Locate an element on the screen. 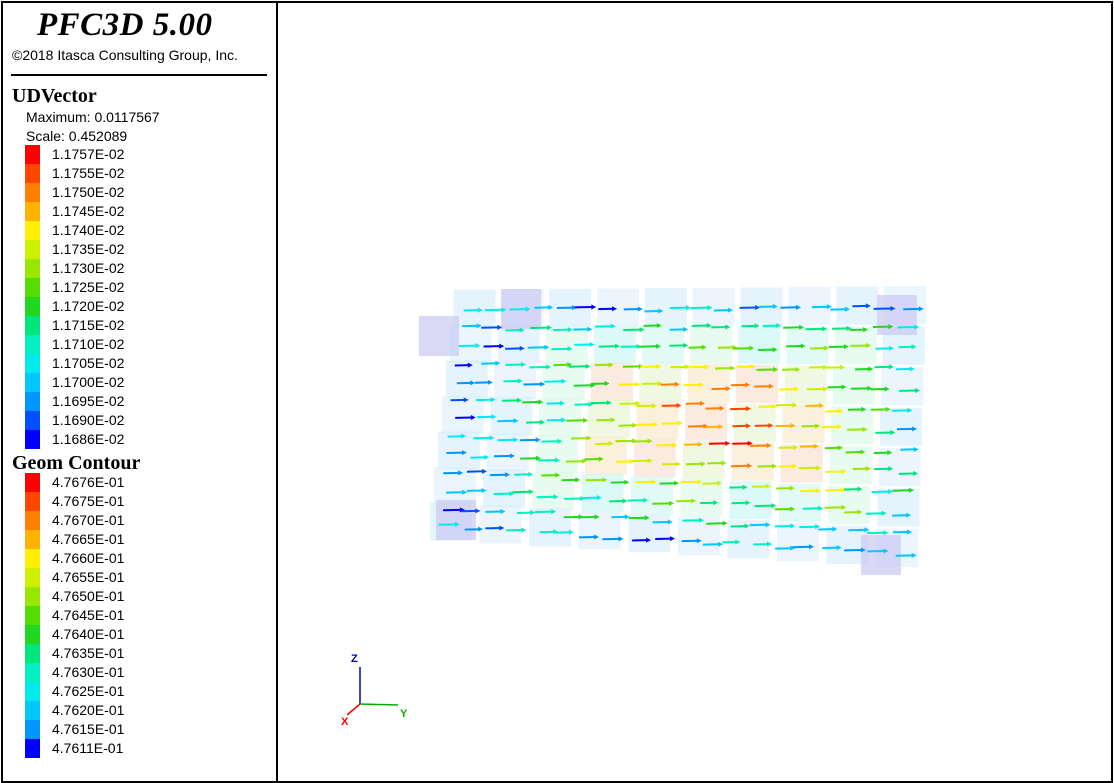 This screenshot has height=783, width=1114. udvector-scale-row: 1.1735E-02 is located at coordinates (105, 249).